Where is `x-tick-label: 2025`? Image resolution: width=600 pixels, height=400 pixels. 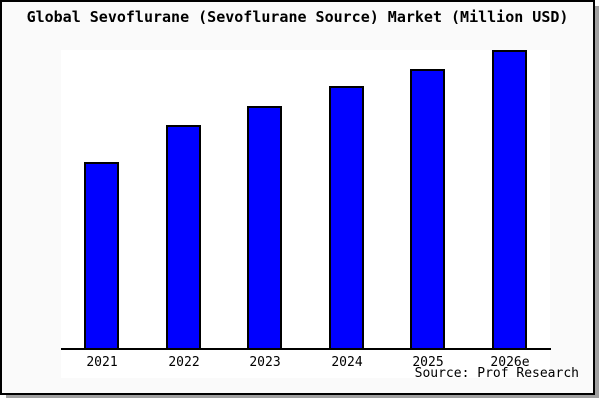
x-tick-label: 2025 is located at coordinates (428, 362).